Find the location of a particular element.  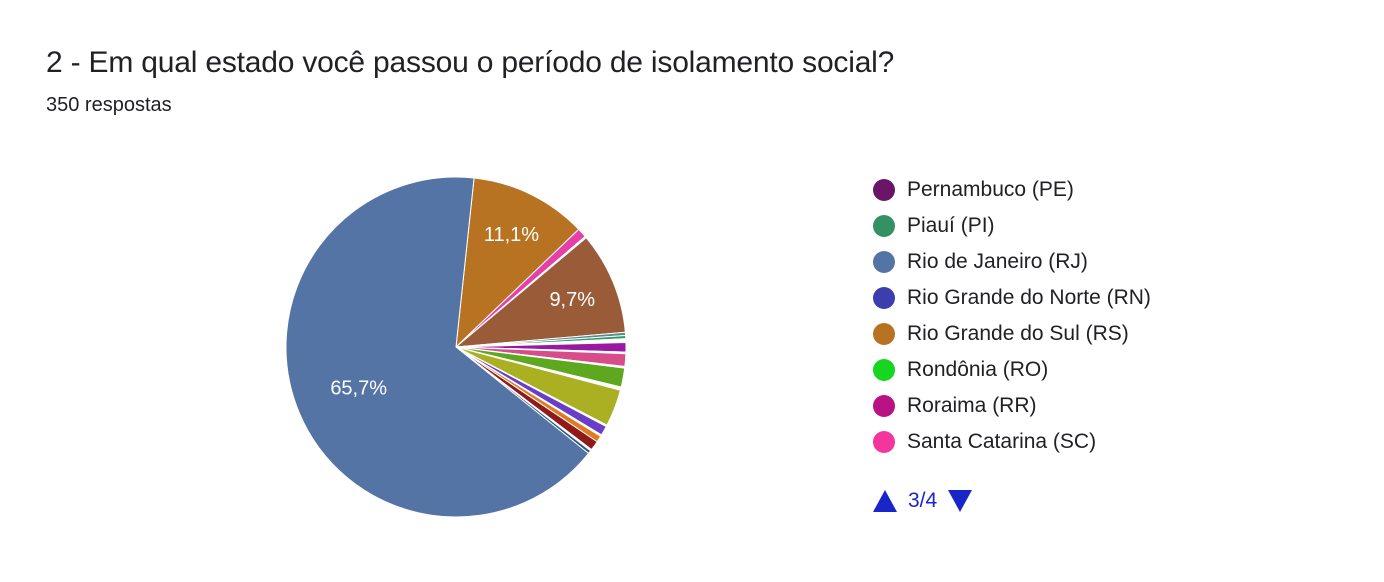

legend-item: Rio Grande do Norte (RN) is located at coordinates (1012, 298).